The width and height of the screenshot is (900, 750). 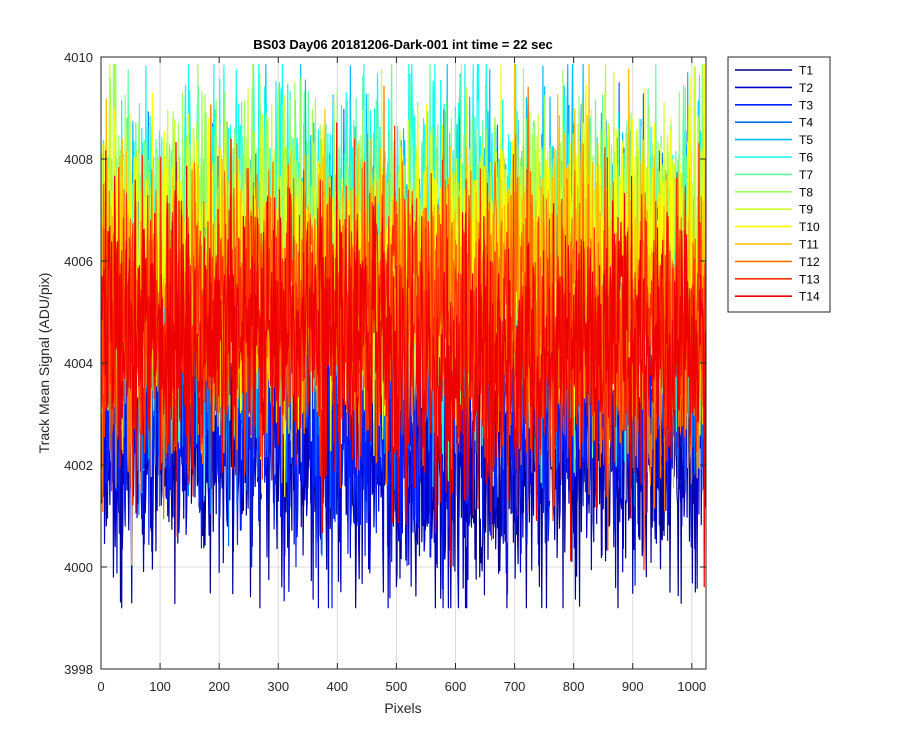 I want to click on legend-items: T1 T2 T3 T4 T5 T6 T7 T8 T9 T10 T11 T12 T13 T14, so click(x=777, y=184).